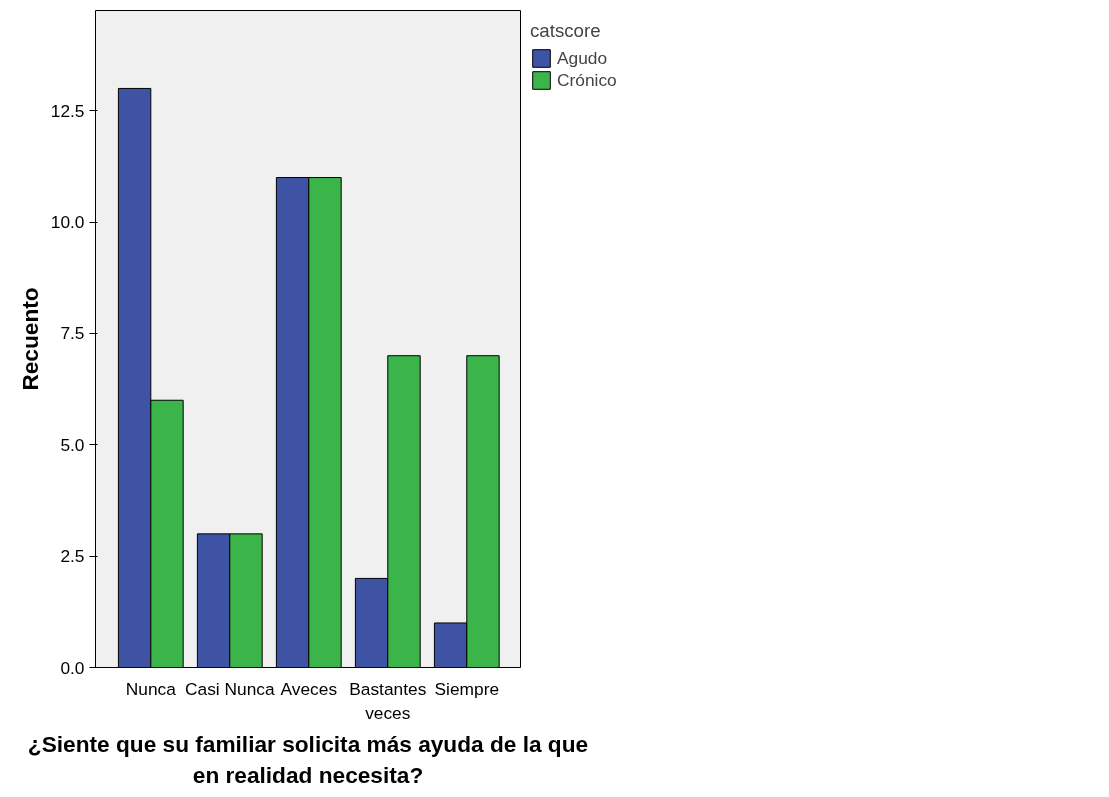 The height and width of the screenshot is (797, 1109). What do you see at coordinates (67, 110) in the screenshot?
I see `y-tick-label: 12.5` at bounding box center [67, 110].